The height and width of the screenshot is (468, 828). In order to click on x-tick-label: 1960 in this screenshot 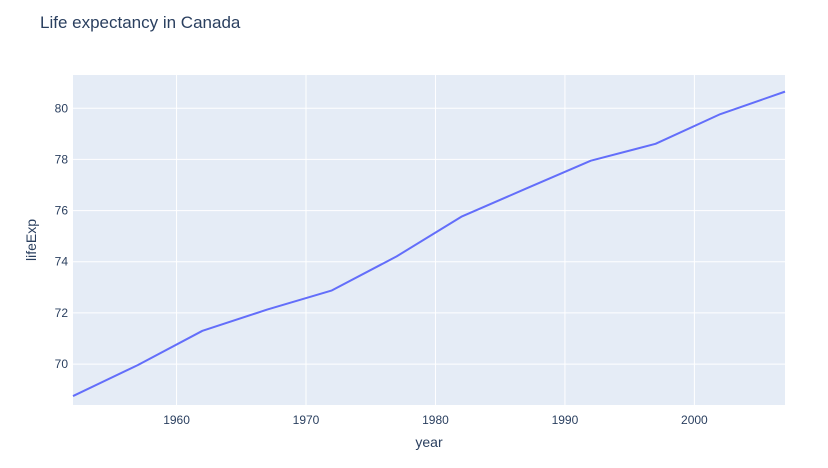, I will do `click(176, 420)`.